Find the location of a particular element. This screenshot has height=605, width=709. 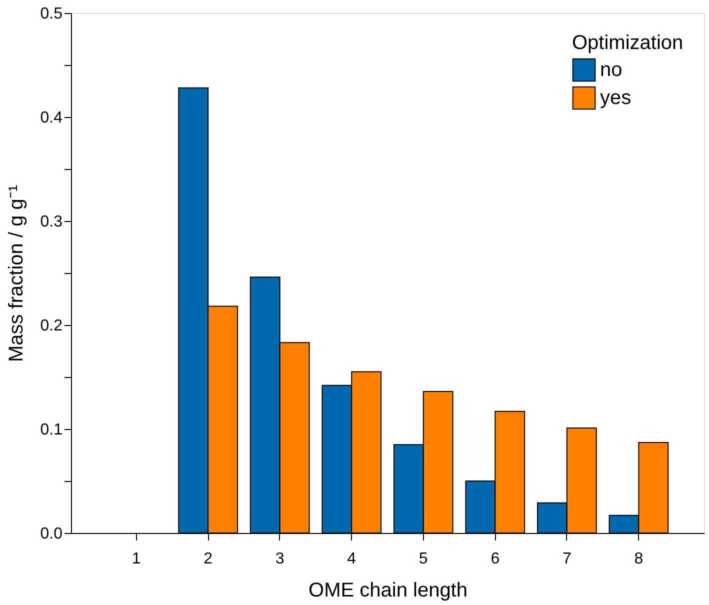

legend-label: yes is located at coordinates (616, 98).